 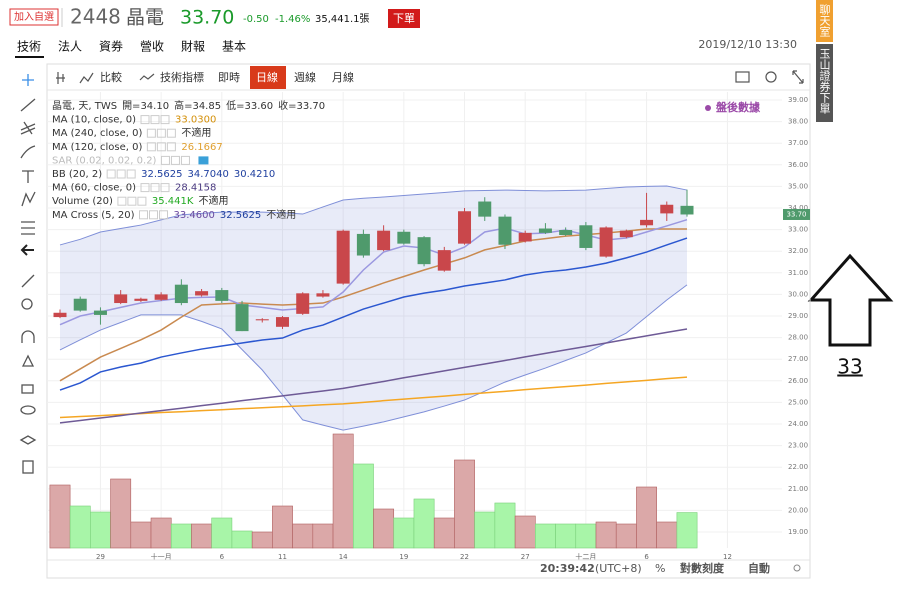 What do you see at coordinates (28, 199) in the screenshot?
I see `pattern-tool` at bounding box center [28, 199].